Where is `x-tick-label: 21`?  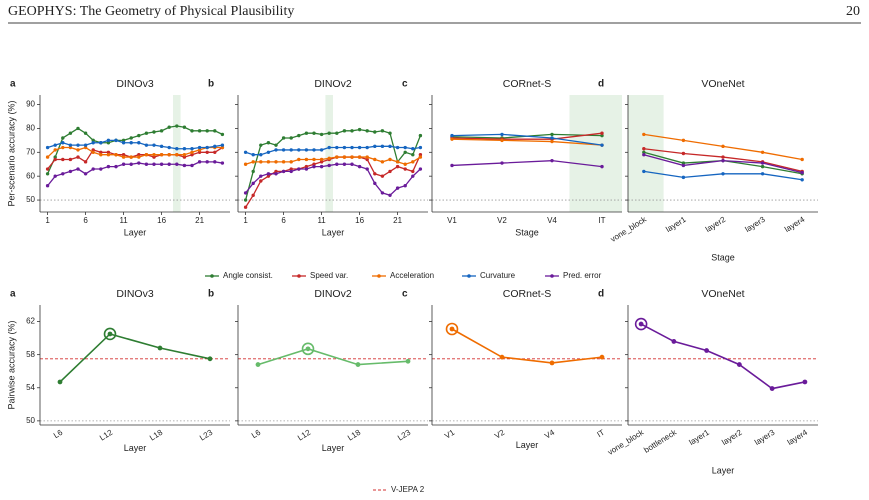
x-tick-label: 21 is located at coordinates (199, 220).